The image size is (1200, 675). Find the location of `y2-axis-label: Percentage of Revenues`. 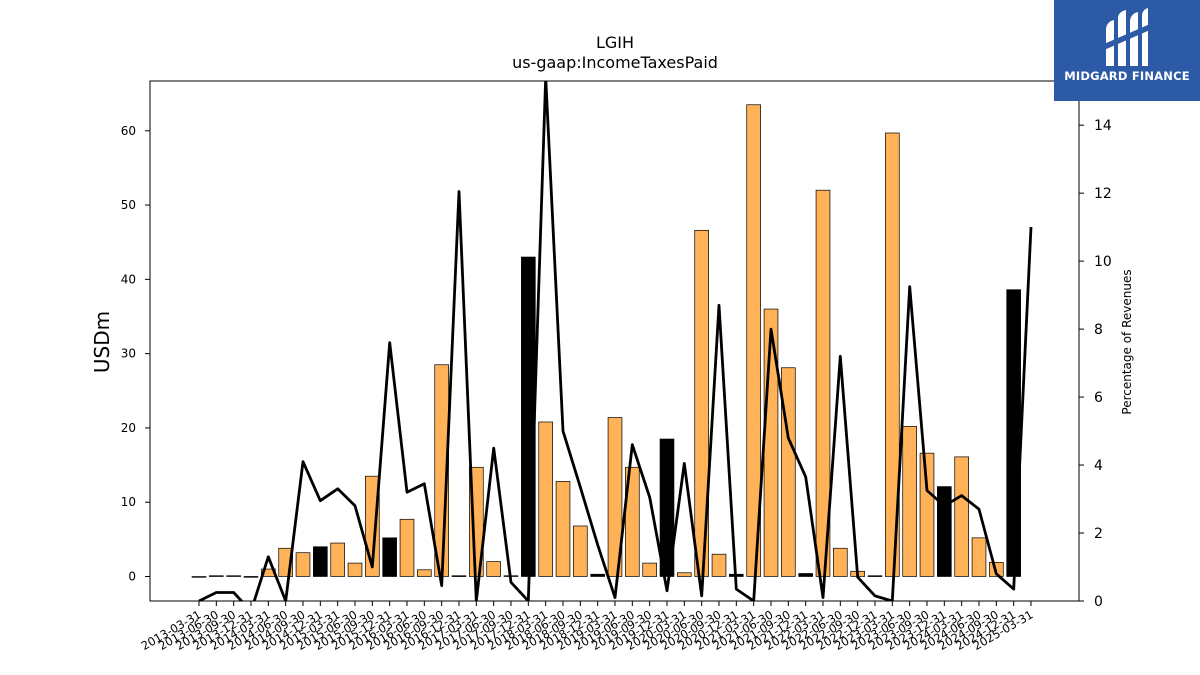

y2-axis-label: Percentage of Revenues is located at coordinates (1127, 341).